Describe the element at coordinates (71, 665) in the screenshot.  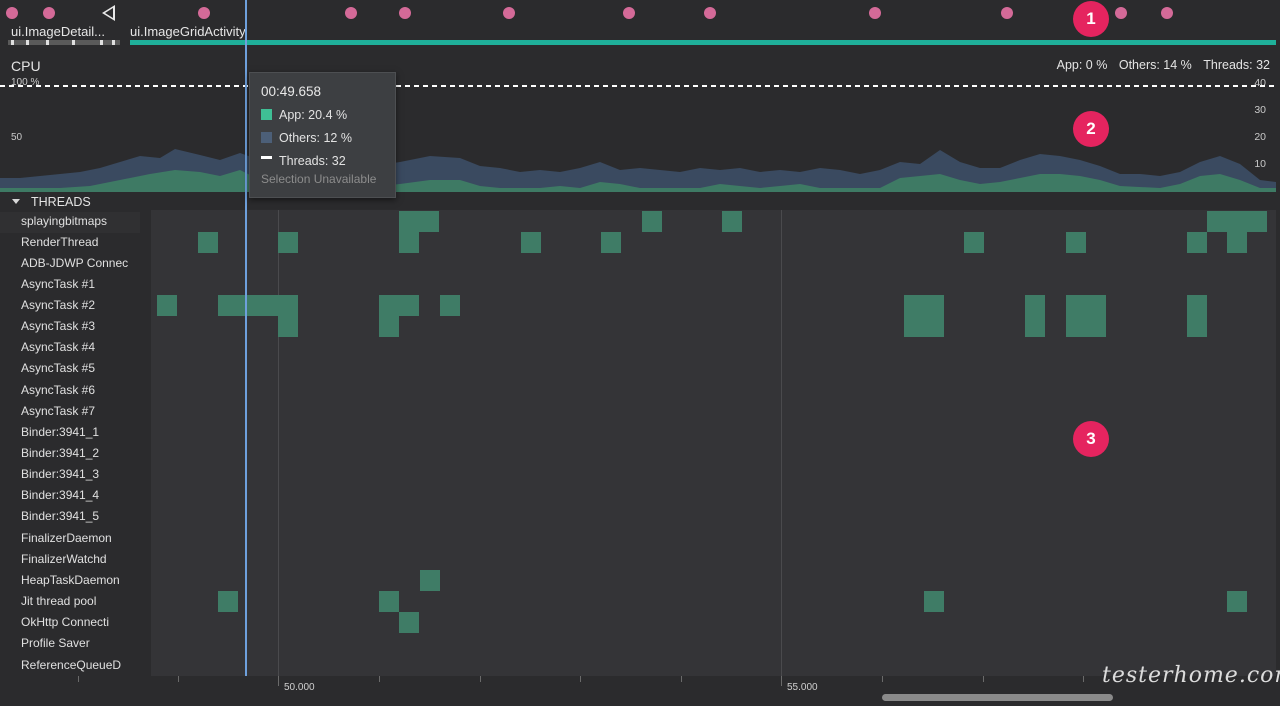
I see `thread-name: ReferenceQueueD` at that location.